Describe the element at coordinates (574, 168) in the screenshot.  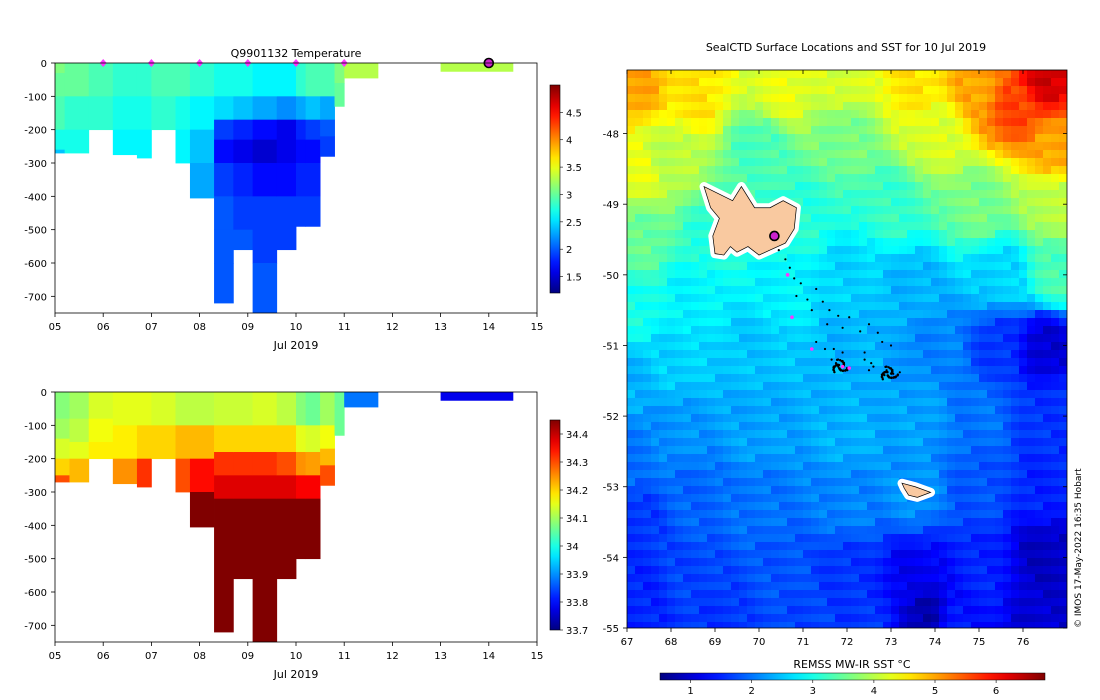
I see `colorbar-tick-label: 3.5` at that location.